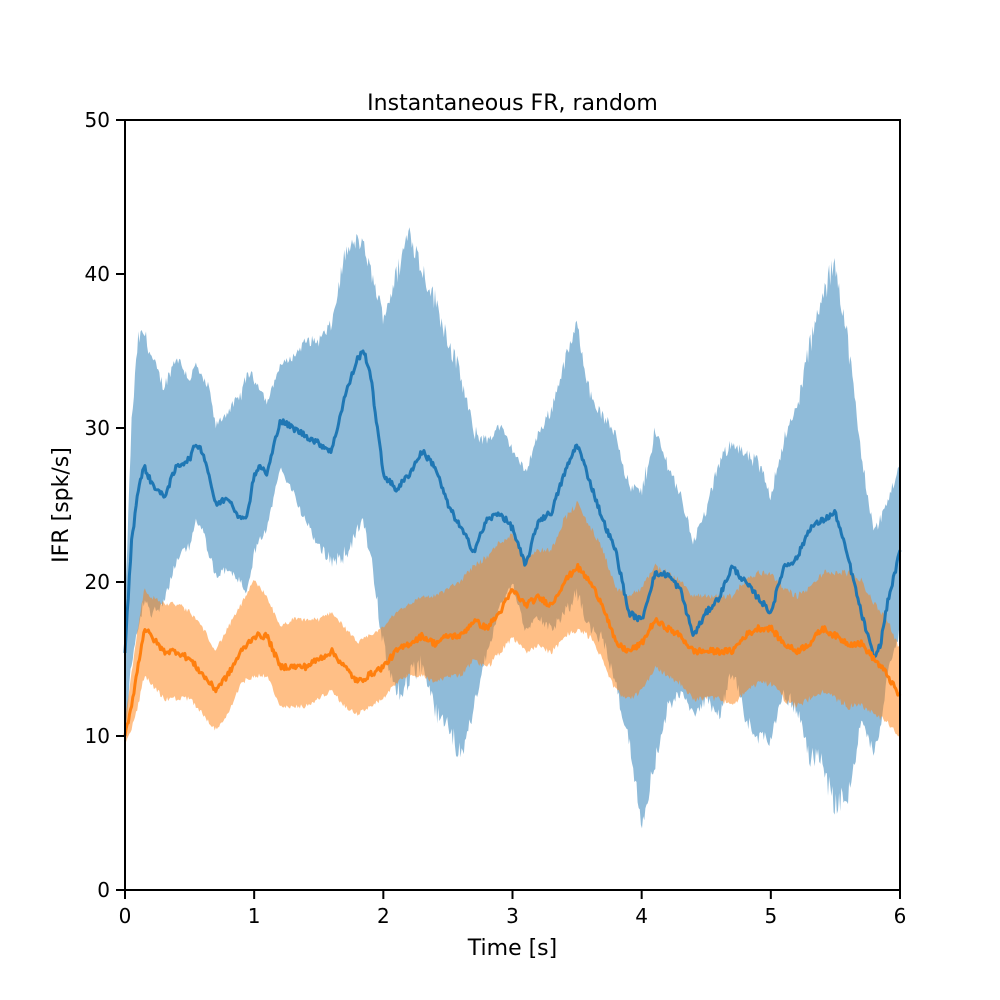  What do you see at coordinates (512, 948) in the screenshot?
I see `x-axis-label: Time [s]` at bounding box center [512, 948].